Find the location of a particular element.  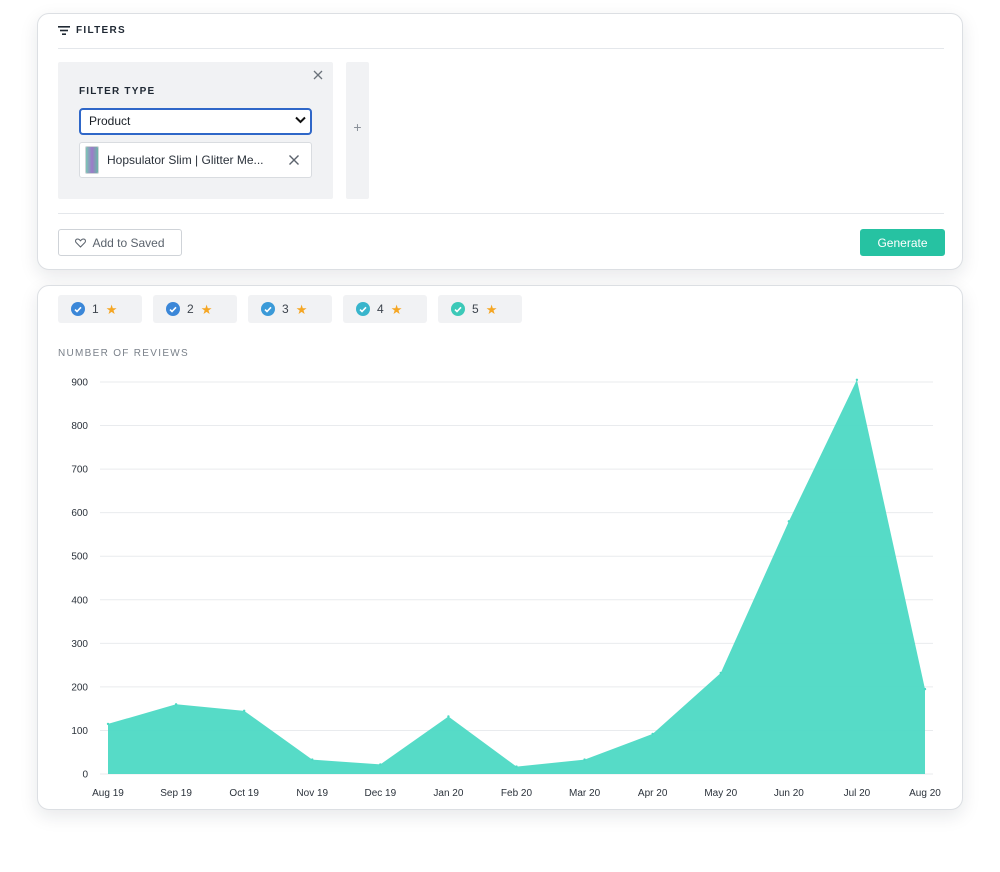

y-tick-label: 700 is located at coordinates (79, 470).